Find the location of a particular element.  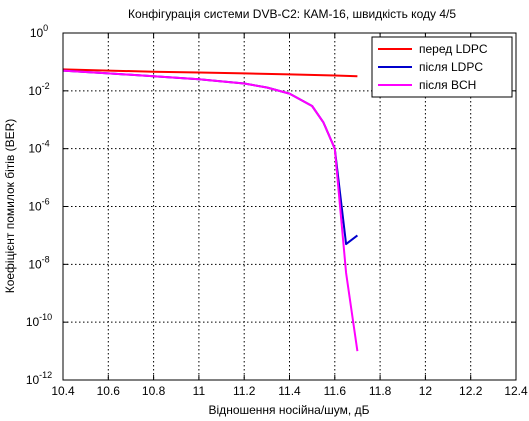

x-tick-label: 10.6 is located at coordinates (109, 391).